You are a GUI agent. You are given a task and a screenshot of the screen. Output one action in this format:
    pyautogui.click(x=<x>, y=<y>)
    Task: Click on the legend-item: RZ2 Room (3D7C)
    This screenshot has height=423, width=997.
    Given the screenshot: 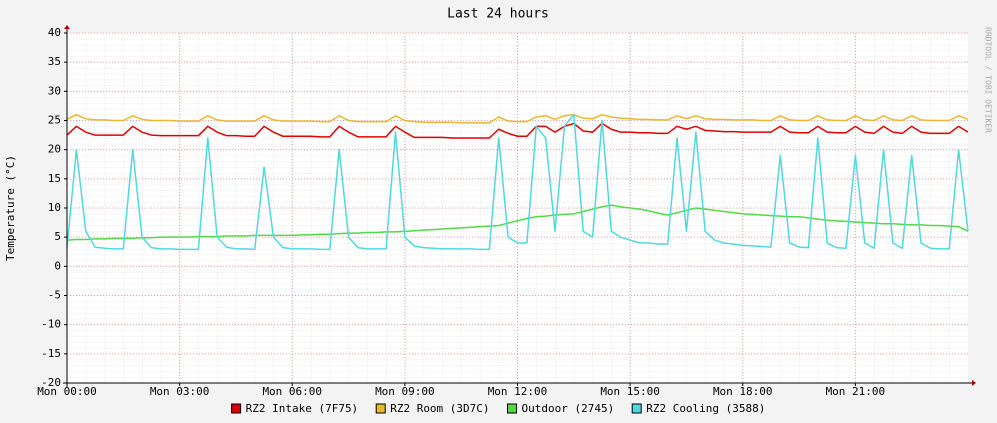 What is the action you would take?
    pyautogui.click(x=432, y=408)
    